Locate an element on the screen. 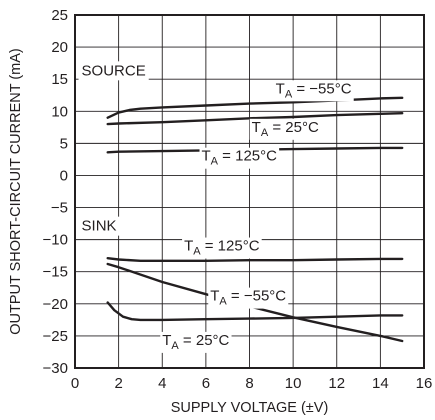  sink-label-background is located at coordinates (99, 226).